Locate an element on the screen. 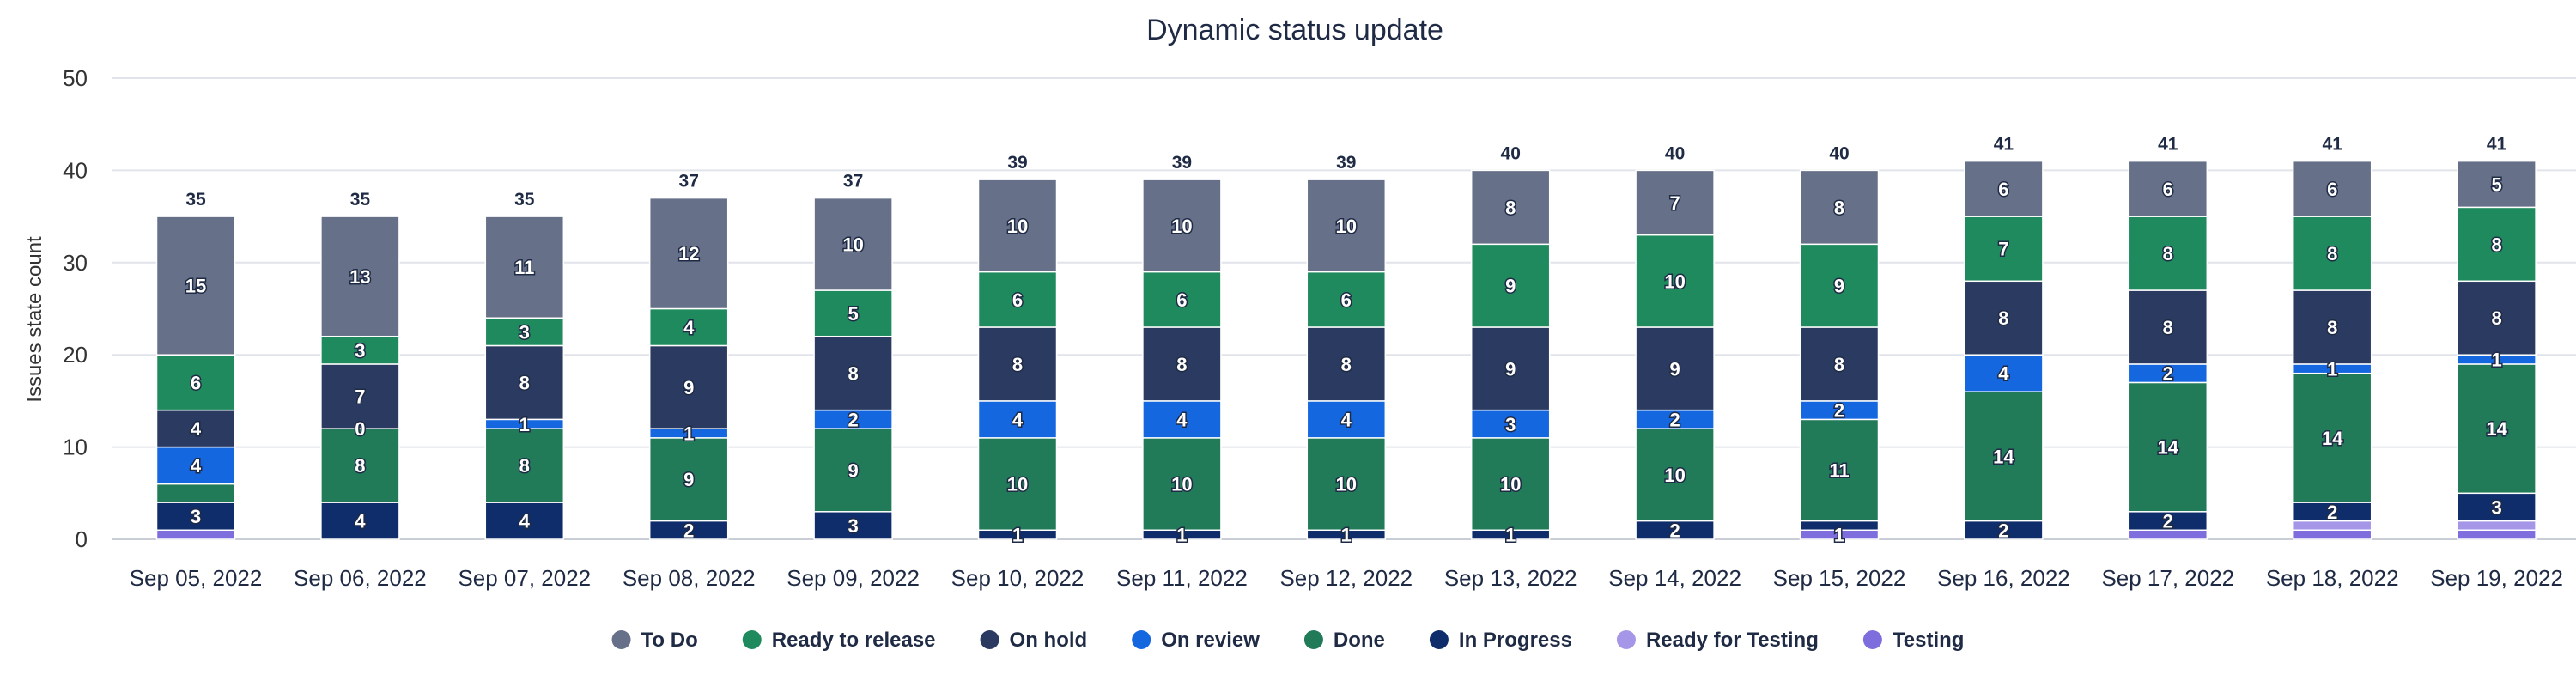  bar-stack: 4 8 0 7 3 13 35 is located at coordinates (360, 365).